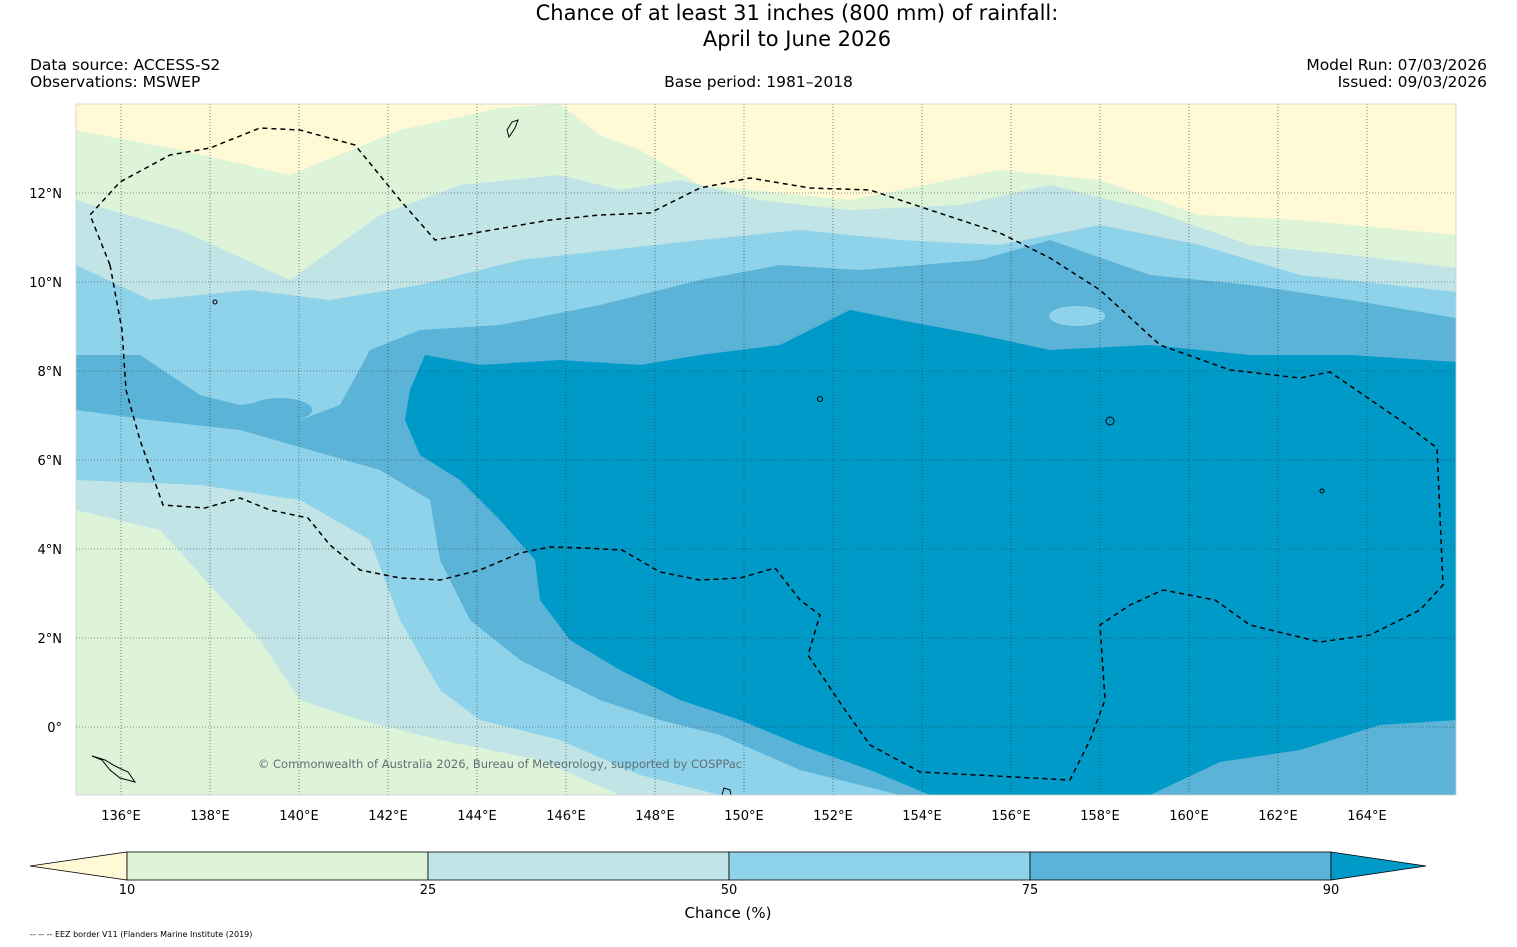  Describe the element at coordinates (477, 816) in the screenshot. I see `lon-label: 144°E` at that location.